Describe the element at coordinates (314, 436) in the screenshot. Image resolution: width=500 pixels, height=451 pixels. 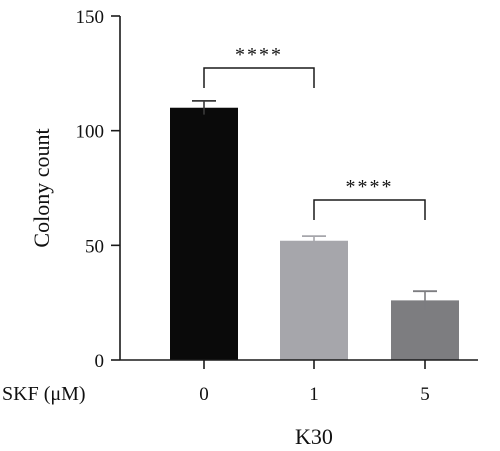
I see `x-axis-title: K30` at that location.